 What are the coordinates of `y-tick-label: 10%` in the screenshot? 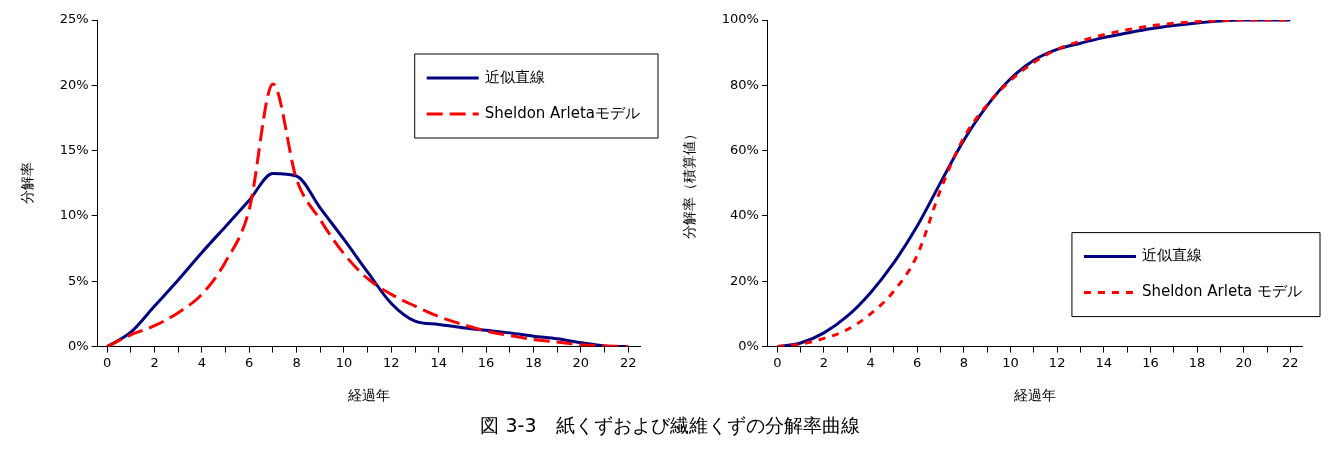 It's located at (74, 215).